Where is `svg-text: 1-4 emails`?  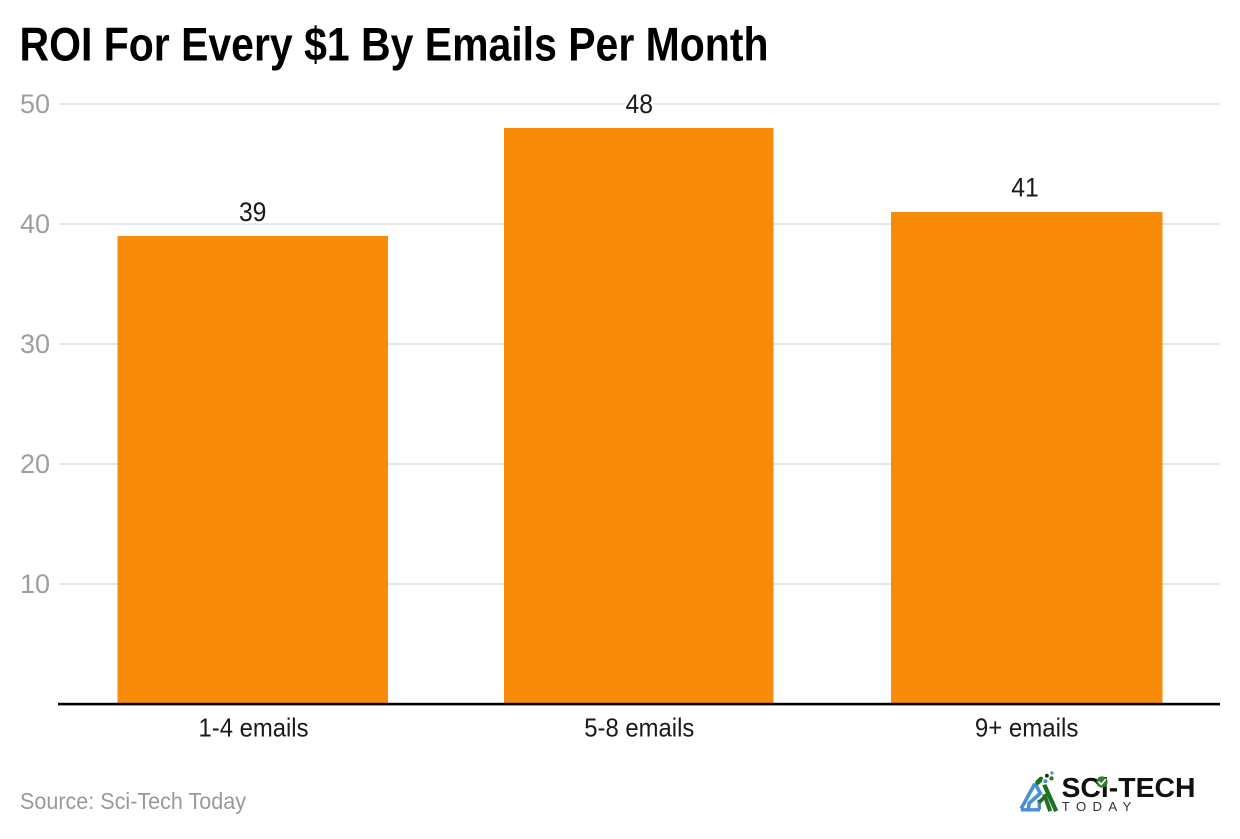
svg-text: 1-4 emails is located at coordinates (254, 727).